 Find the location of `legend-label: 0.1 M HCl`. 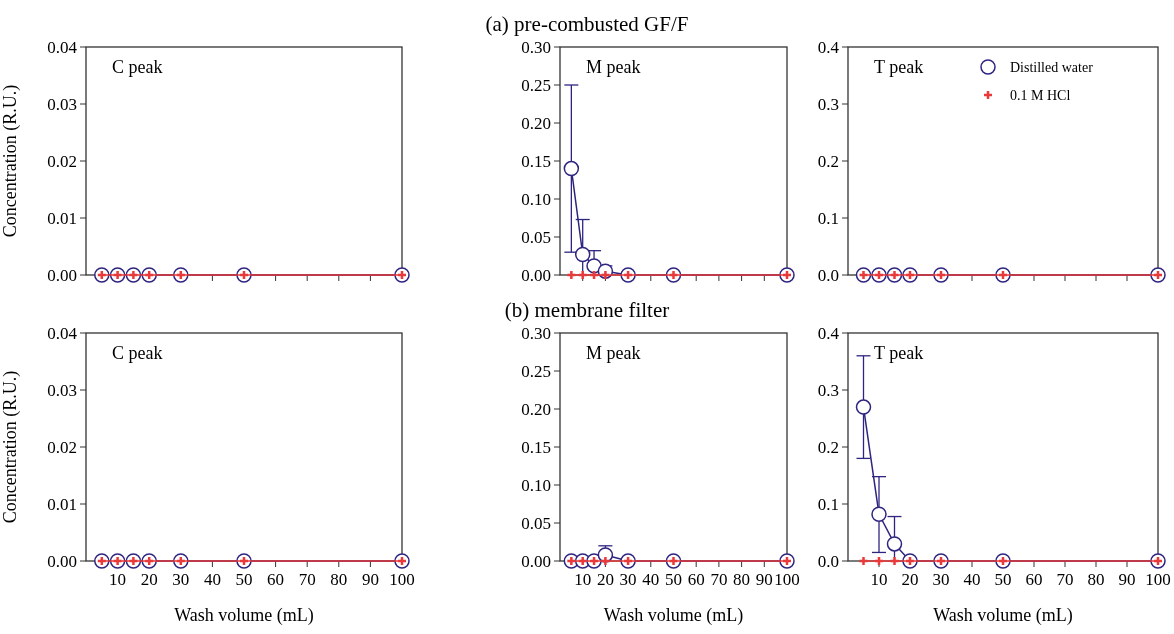

legend-label: 0.1 M HCl is located at coordinates (1040, 95).